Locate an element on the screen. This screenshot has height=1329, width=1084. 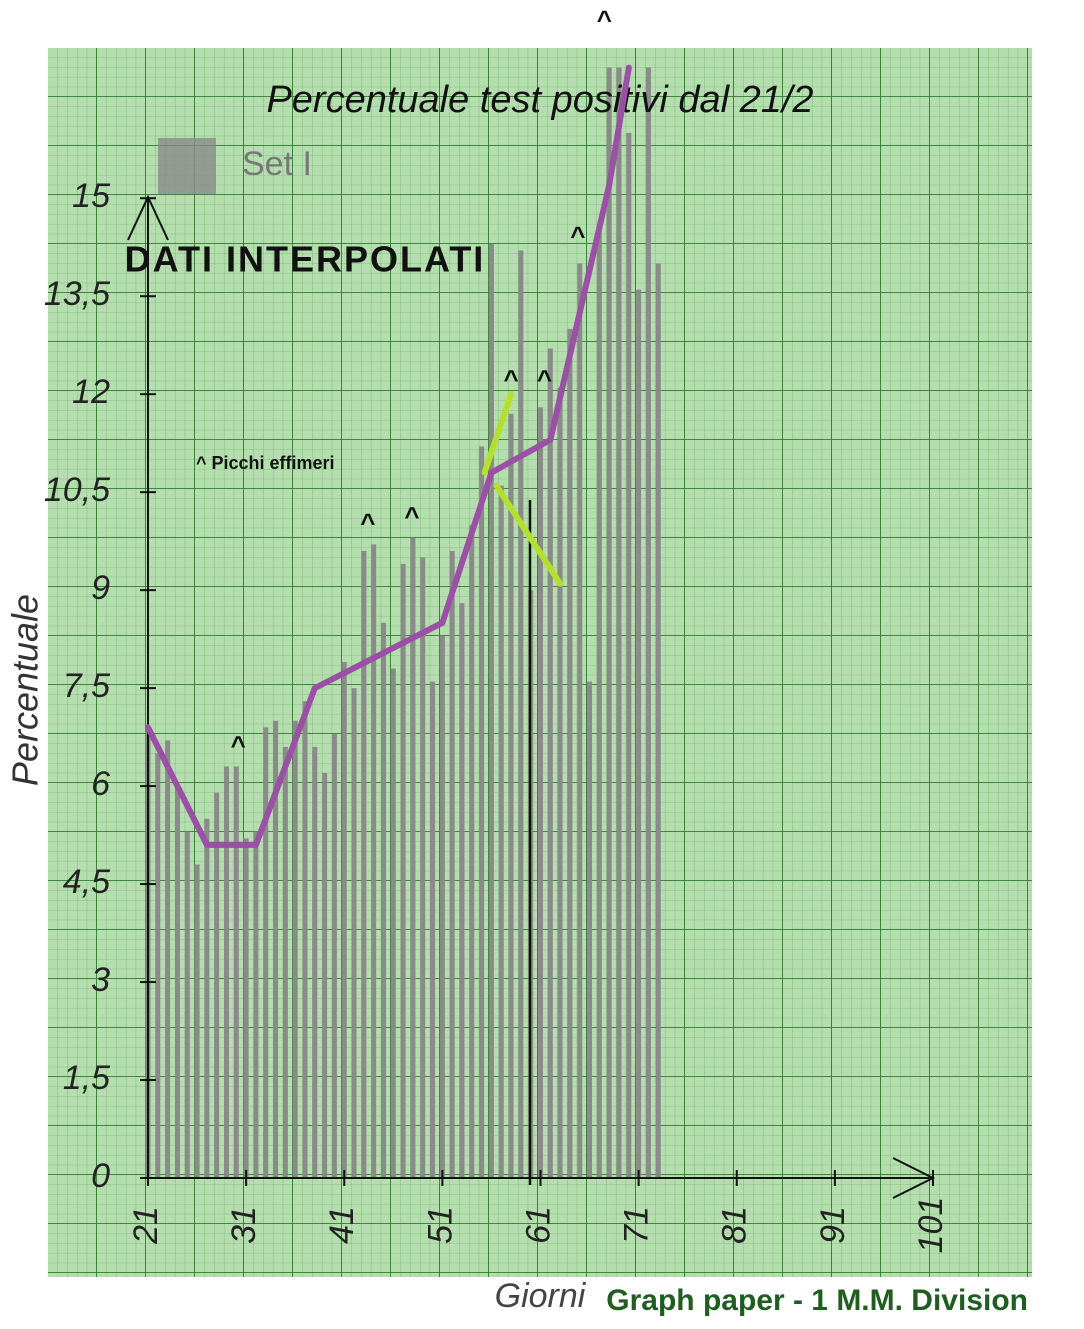
x-tick-label: 41 is located at coordinates (342, 1225).